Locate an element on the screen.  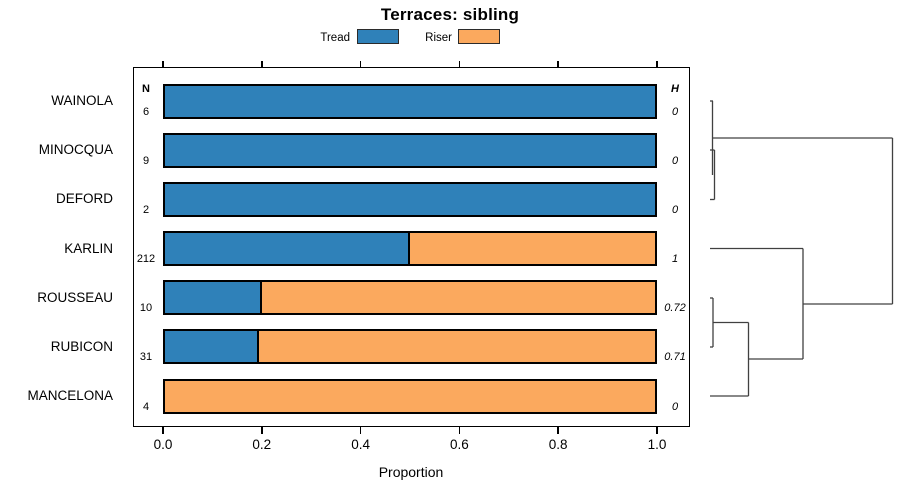
legend-label-riser: Riser is located at coordinates (438, 38).